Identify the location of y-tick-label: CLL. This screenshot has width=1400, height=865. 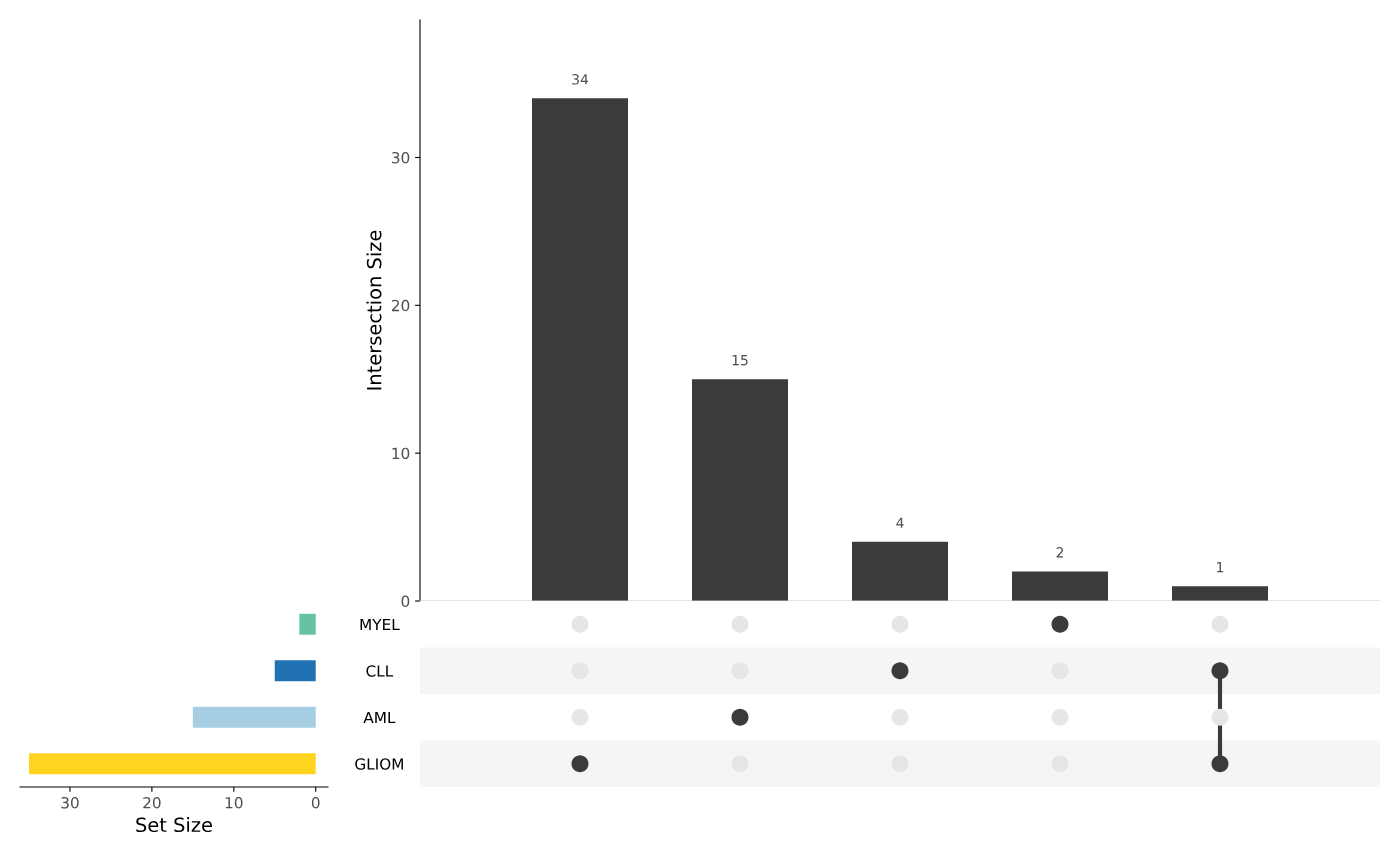
(380, 671).